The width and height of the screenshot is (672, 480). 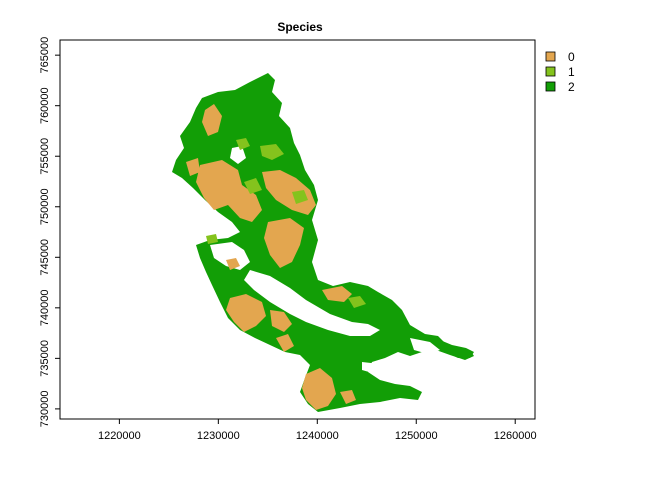 I want to click on y-tick-label: 765000, so click(x=45, y=55).